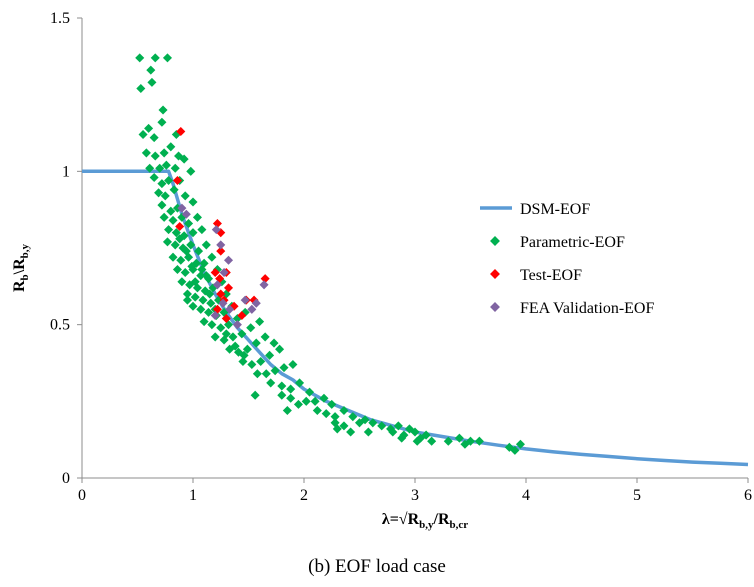  What do you see at coordinates (555, 209) in the screenshot?
I see `legend-label-dsm: DSM-EOF` at bounding box center [555, 209].